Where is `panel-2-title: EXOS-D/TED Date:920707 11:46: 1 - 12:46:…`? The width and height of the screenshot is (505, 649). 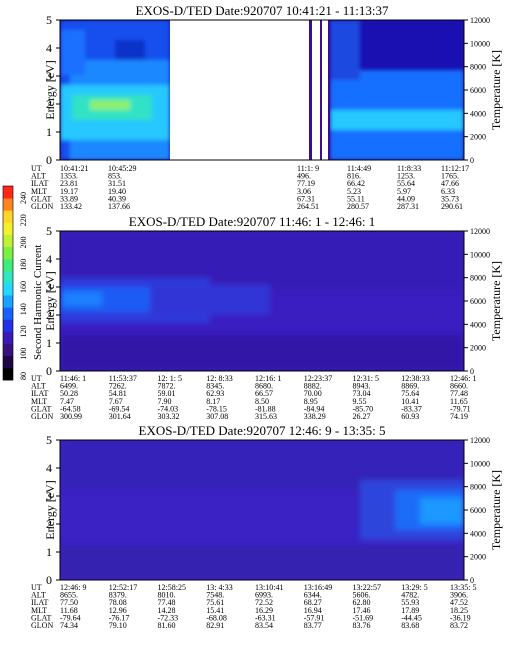
panel-2-title: EXOS-D/TED Date:920707 11:46: 1 - 12:46:… is located at coordinates (252, 221).